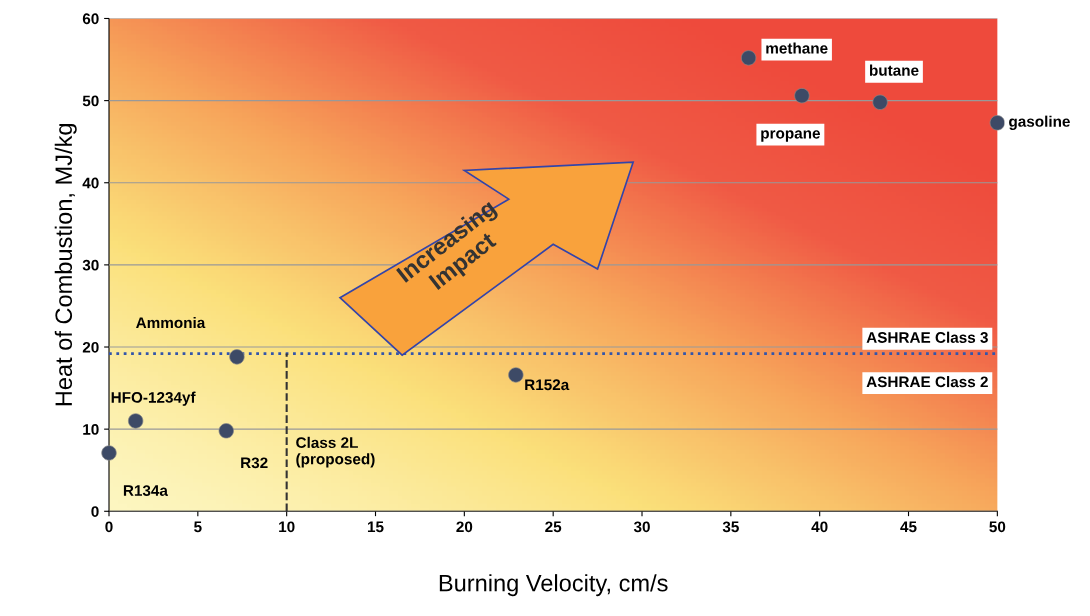 This screenshot has height=616, width=1090. I want to click on x-tick-label: 25, so click(553, 527).